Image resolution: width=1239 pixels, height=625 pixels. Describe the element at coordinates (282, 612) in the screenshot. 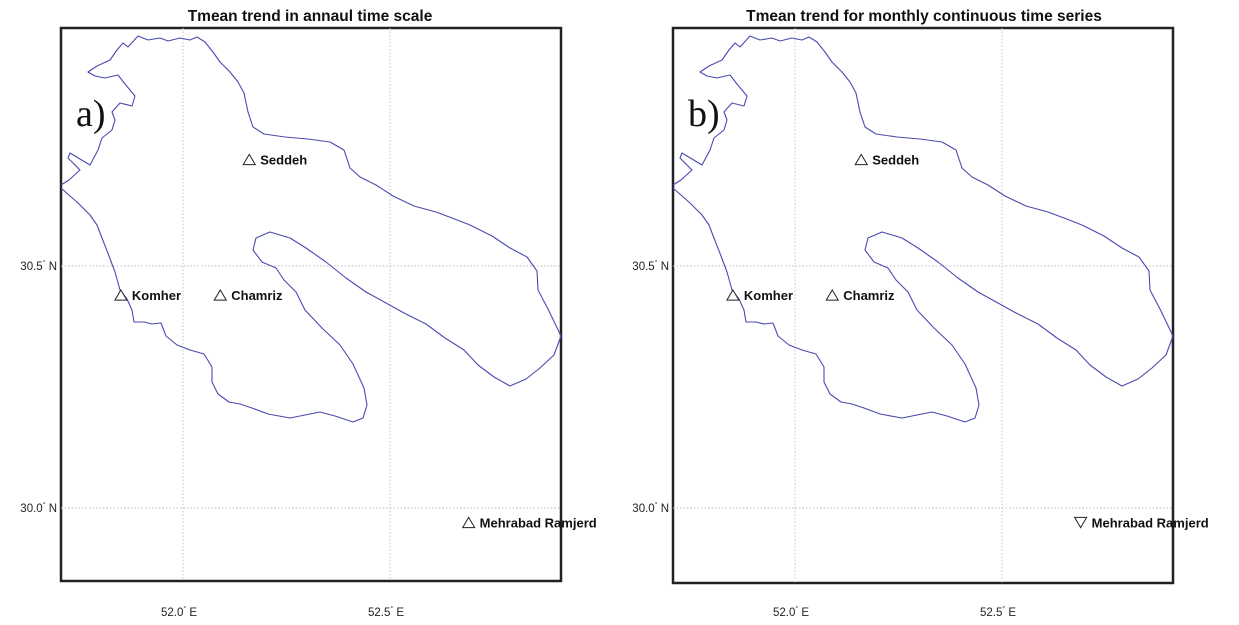

I see `panel-a-lon-ticks: 52.0° E 52.5° E` at that location.